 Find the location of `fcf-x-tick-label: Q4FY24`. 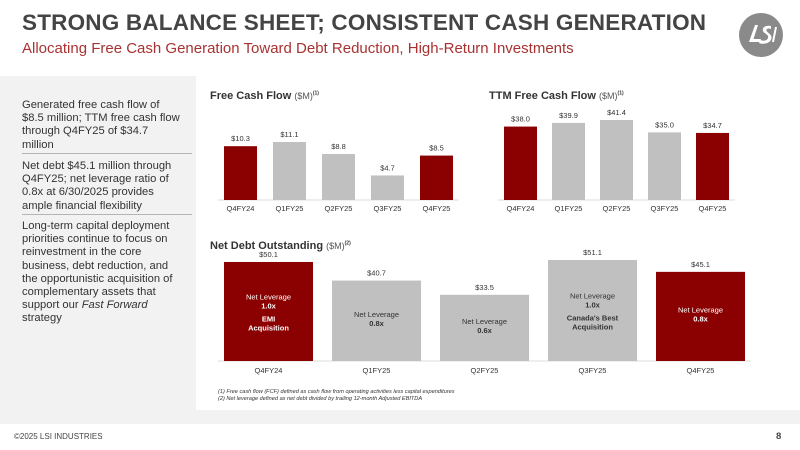

fcf-x-tick-label: Q4FY24 is located at coordinates (241, 208).